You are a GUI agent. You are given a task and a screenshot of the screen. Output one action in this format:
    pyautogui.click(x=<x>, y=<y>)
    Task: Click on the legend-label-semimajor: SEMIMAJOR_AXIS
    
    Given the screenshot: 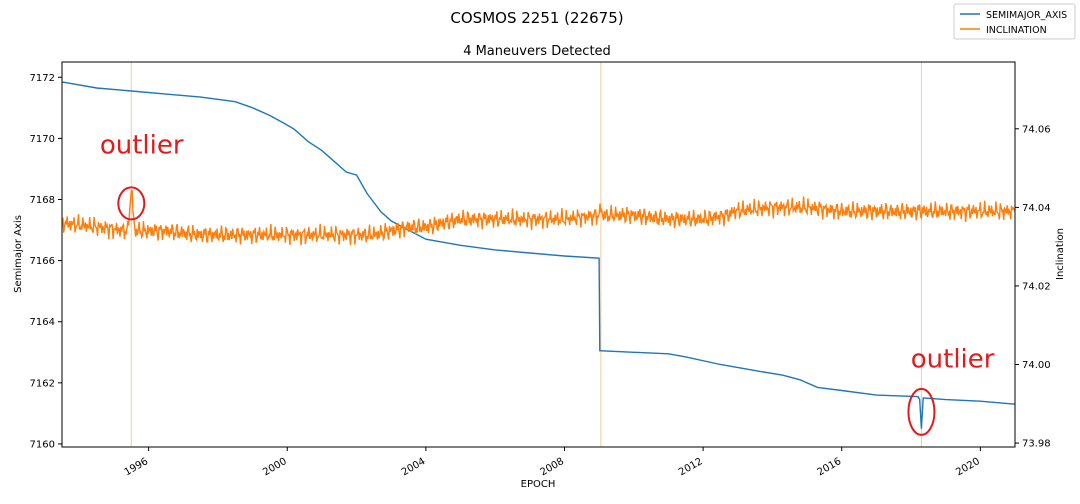 What is the action you would take?
    pyautogui.click(x=1026, y=15)
    